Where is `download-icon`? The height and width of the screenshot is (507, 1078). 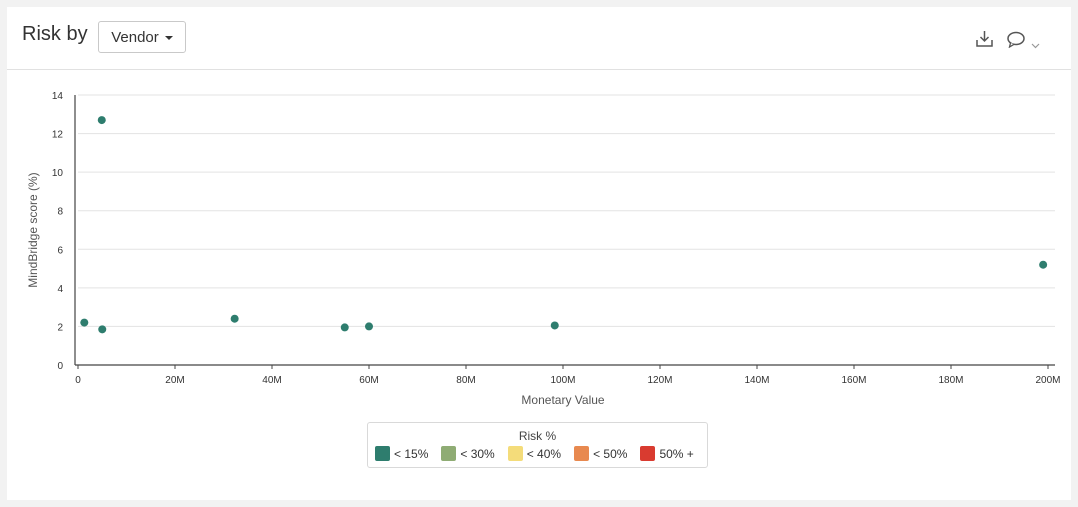
download-icon is located at coordinates (984, 41).